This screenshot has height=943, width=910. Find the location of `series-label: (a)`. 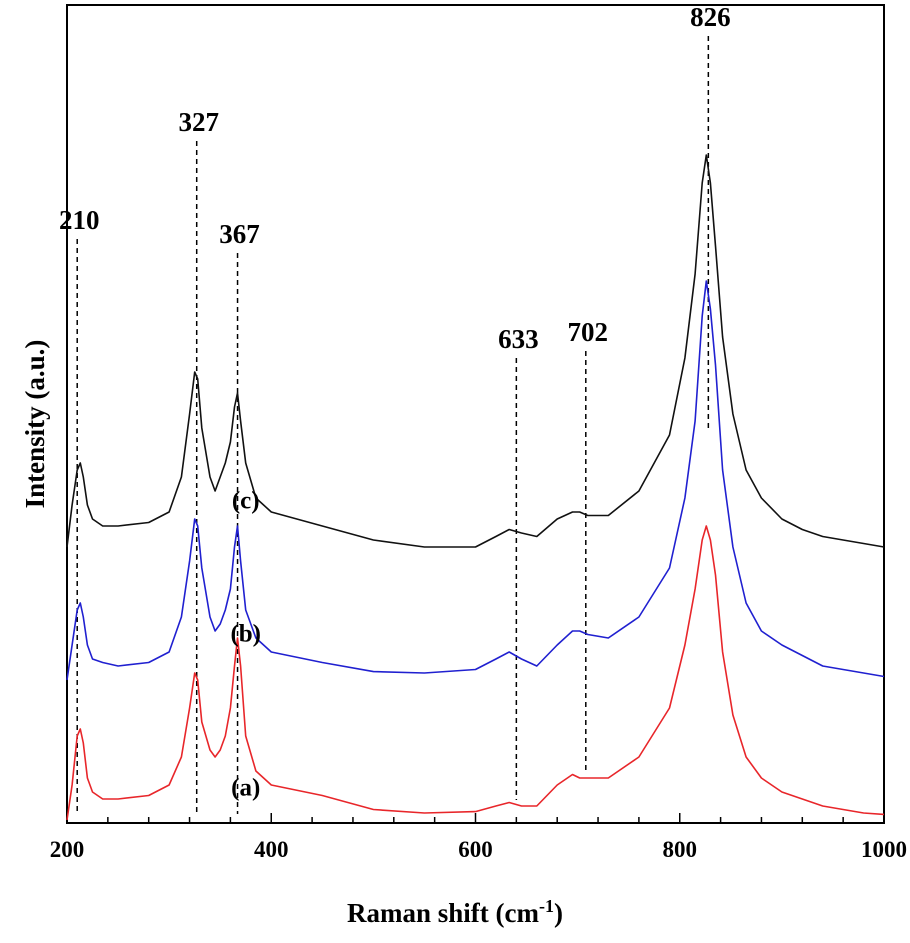

series-label: (a) is located at coordinates (245, 788).